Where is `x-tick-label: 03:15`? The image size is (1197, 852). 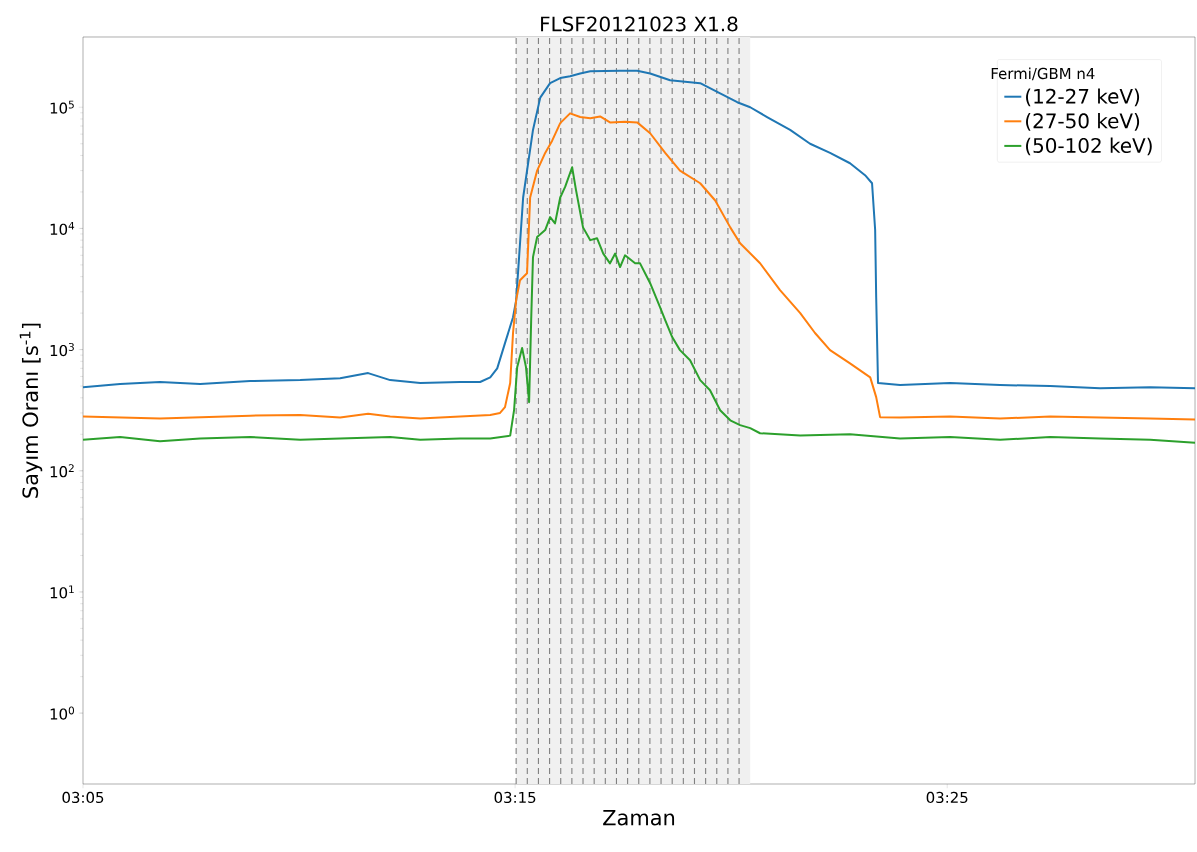 x-tick-label: 03:15 is located at coordinates (515, 797).